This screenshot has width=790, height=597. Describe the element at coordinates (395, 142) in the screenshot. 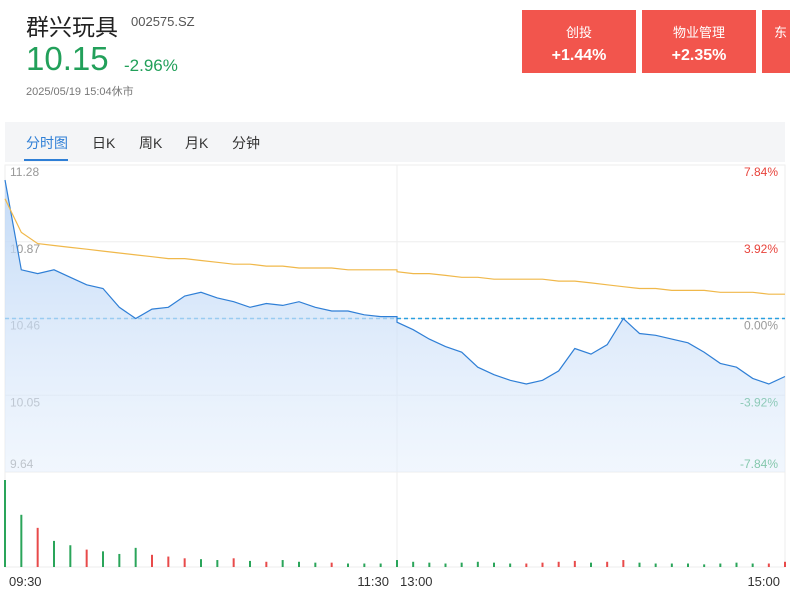

I see `tab-bar` at that location.